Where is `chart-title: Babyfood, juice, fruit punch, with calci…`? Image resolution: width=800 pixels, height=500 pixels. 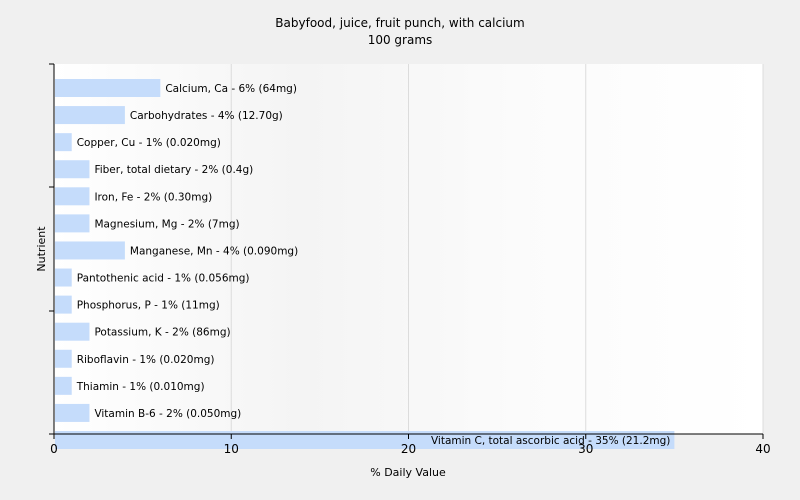 chart-title: Babyfood, juice, fruit punch, with calci… is located at coordinates (399, 23).